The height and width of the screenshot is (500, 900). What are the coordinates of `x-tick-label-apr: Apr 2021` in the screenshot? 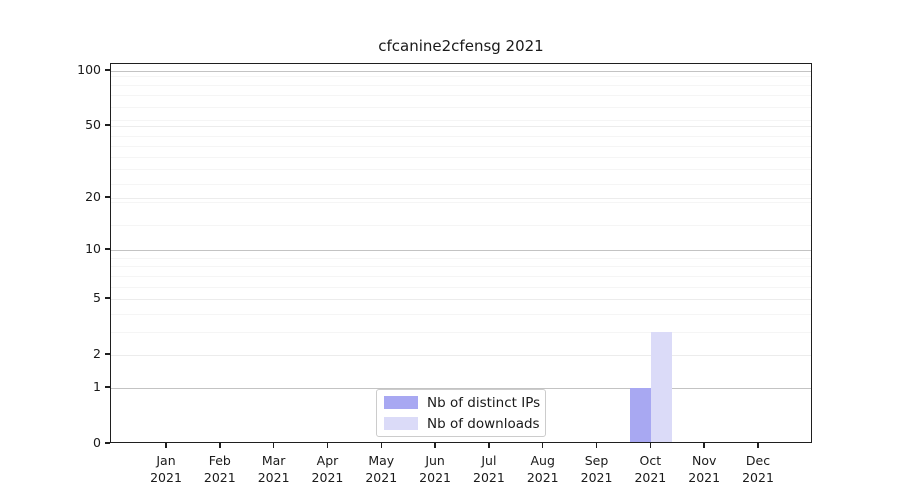 It's located at (327, 469).